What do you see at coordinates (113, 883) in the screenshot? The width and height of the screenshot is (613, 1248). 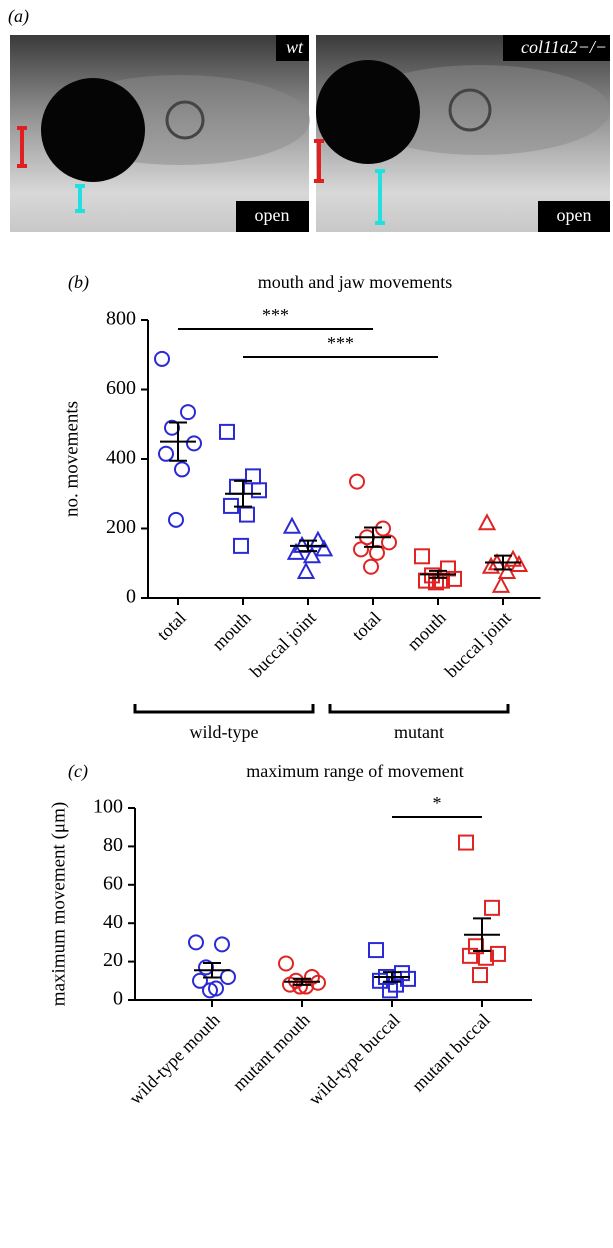 I see `y-tick-label: 60` at bounding box center [113, 883].